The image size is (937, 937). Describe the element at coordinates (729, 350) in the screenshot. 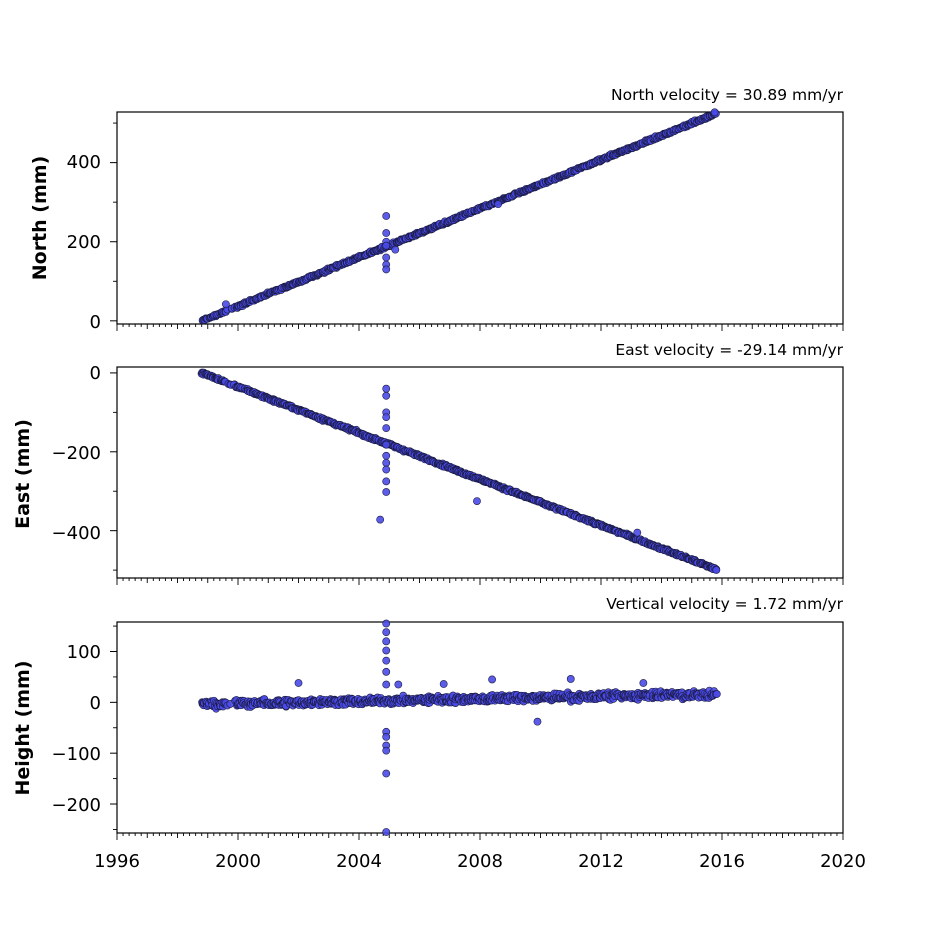

I see `east-panel-title: East velocity = -29.14 mm/yr` at that location.